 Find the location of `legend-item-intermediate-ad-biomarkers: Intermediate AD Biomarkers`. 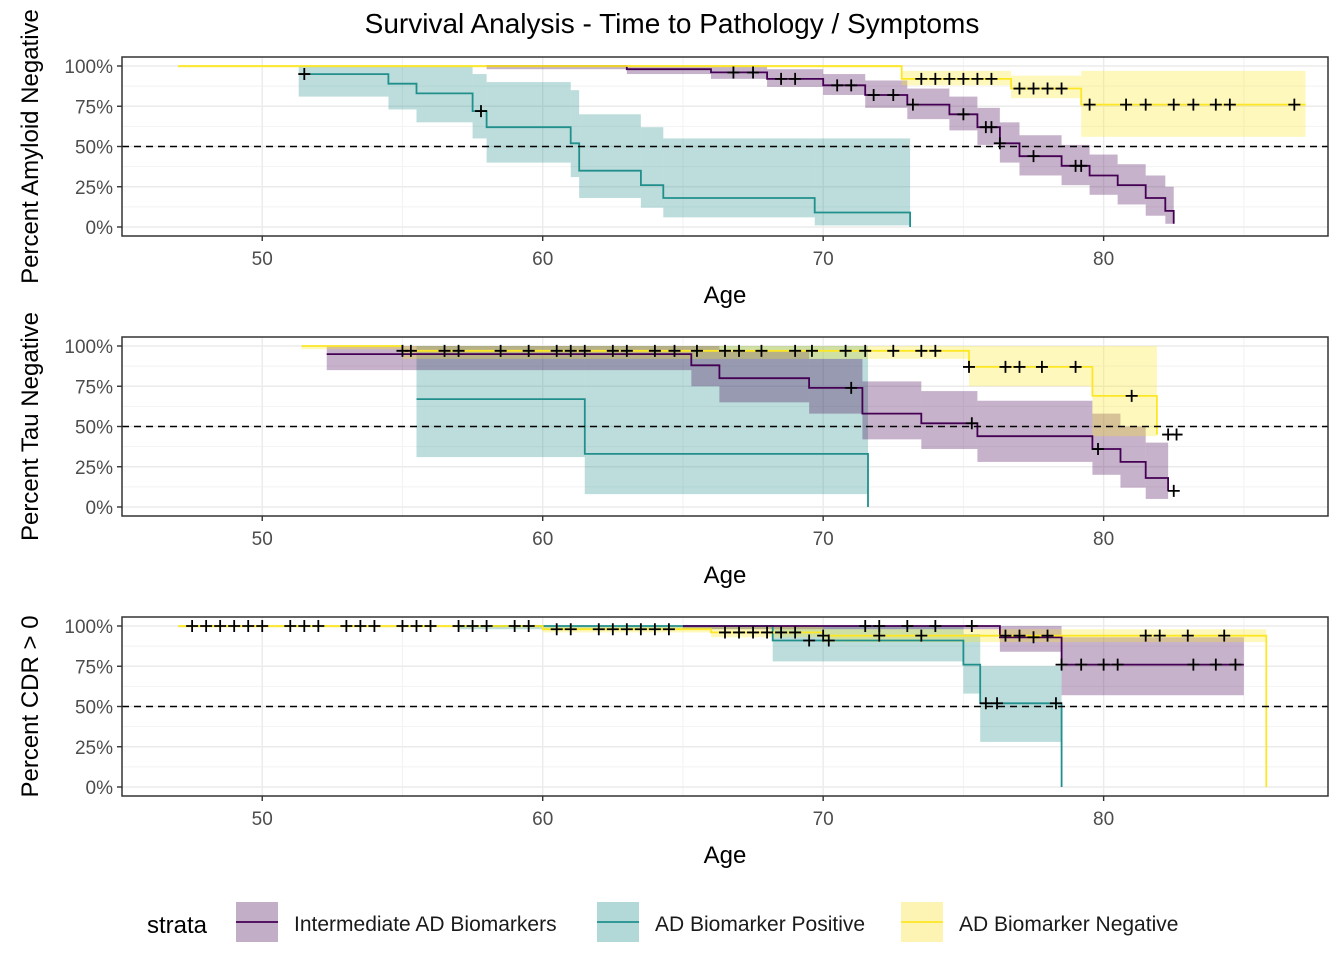

legend-item-intermediate-ad-biomarkers: Intermediate AD Biomarkers is located at coordinates (396, 922).